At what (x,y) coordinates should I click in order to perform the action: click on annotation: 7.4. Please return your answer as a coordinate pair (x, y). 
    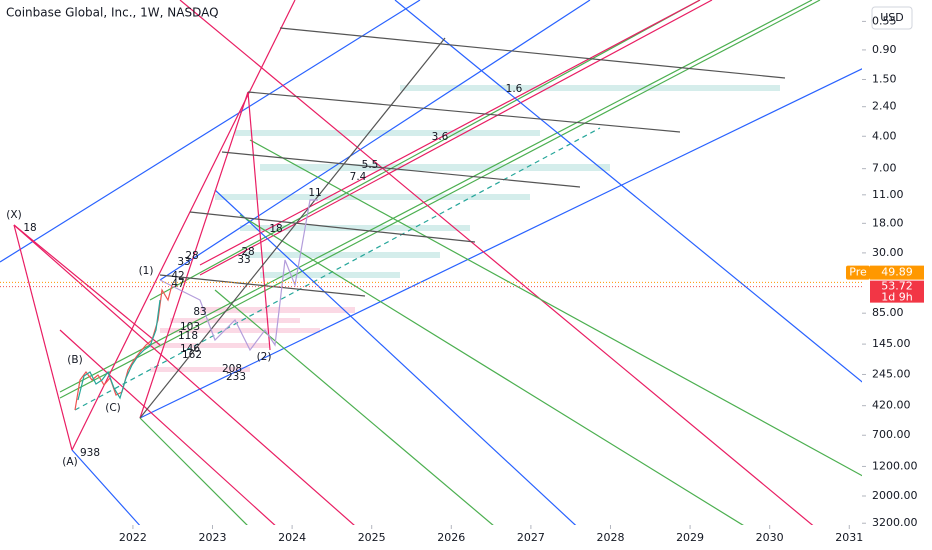
    Looking at the image, I should click on (358, 177).